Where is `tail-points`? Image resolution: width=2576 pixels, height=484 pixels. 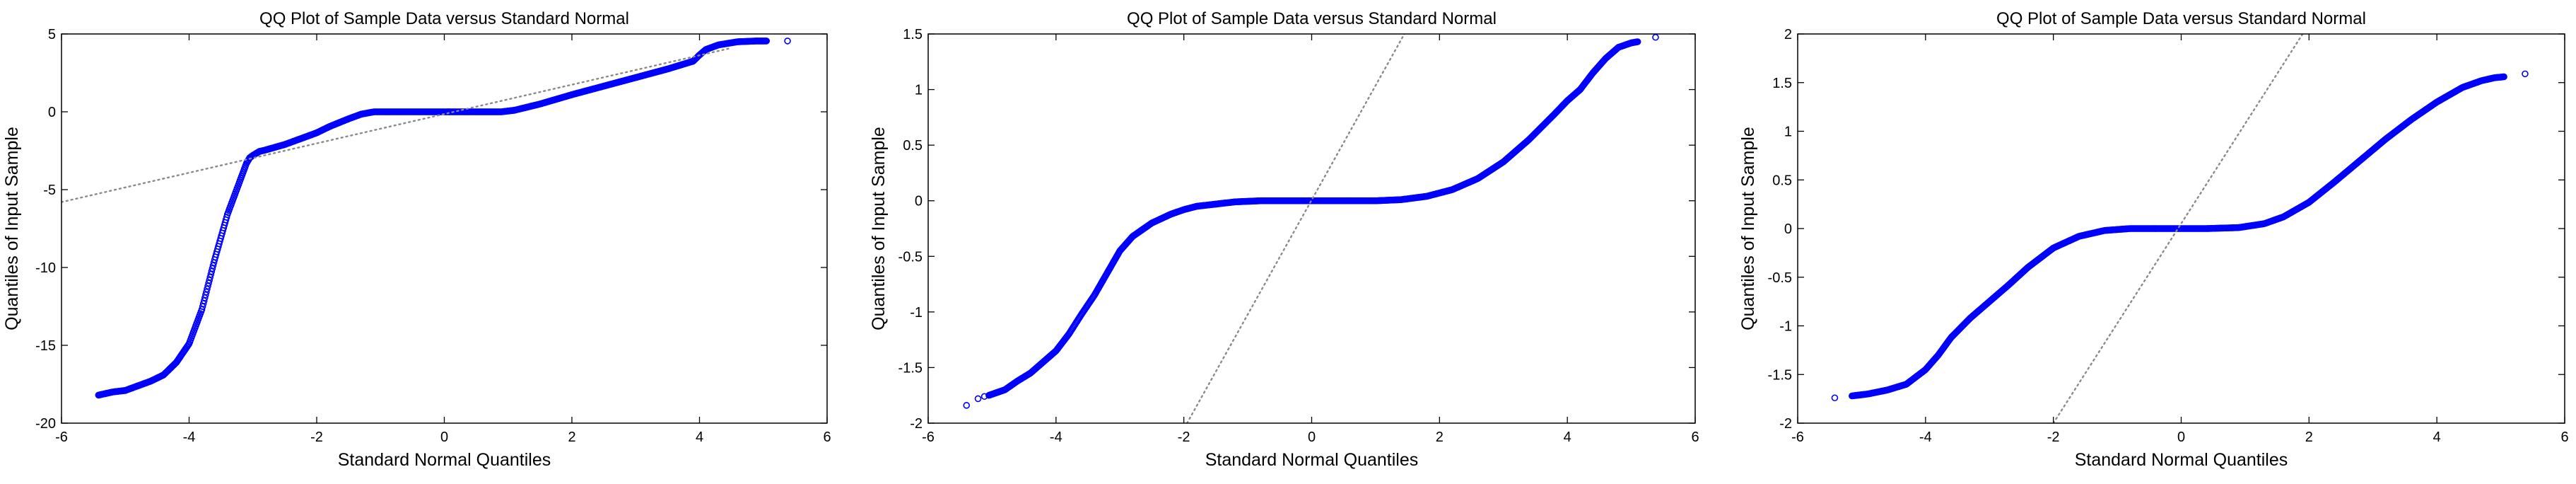 tail-points is located at coordinates (787, 41).